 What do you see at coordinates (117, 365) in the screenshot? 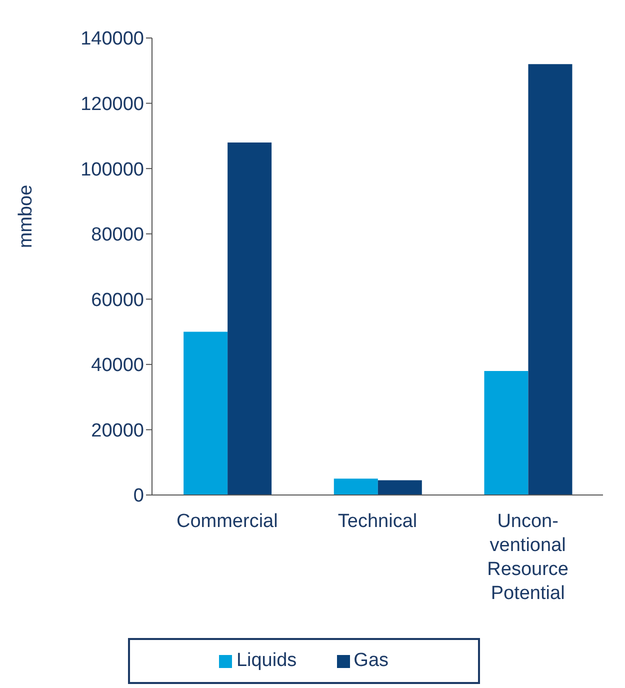
I see `y-tick-label: 40000` at bounding box center [117, 365].